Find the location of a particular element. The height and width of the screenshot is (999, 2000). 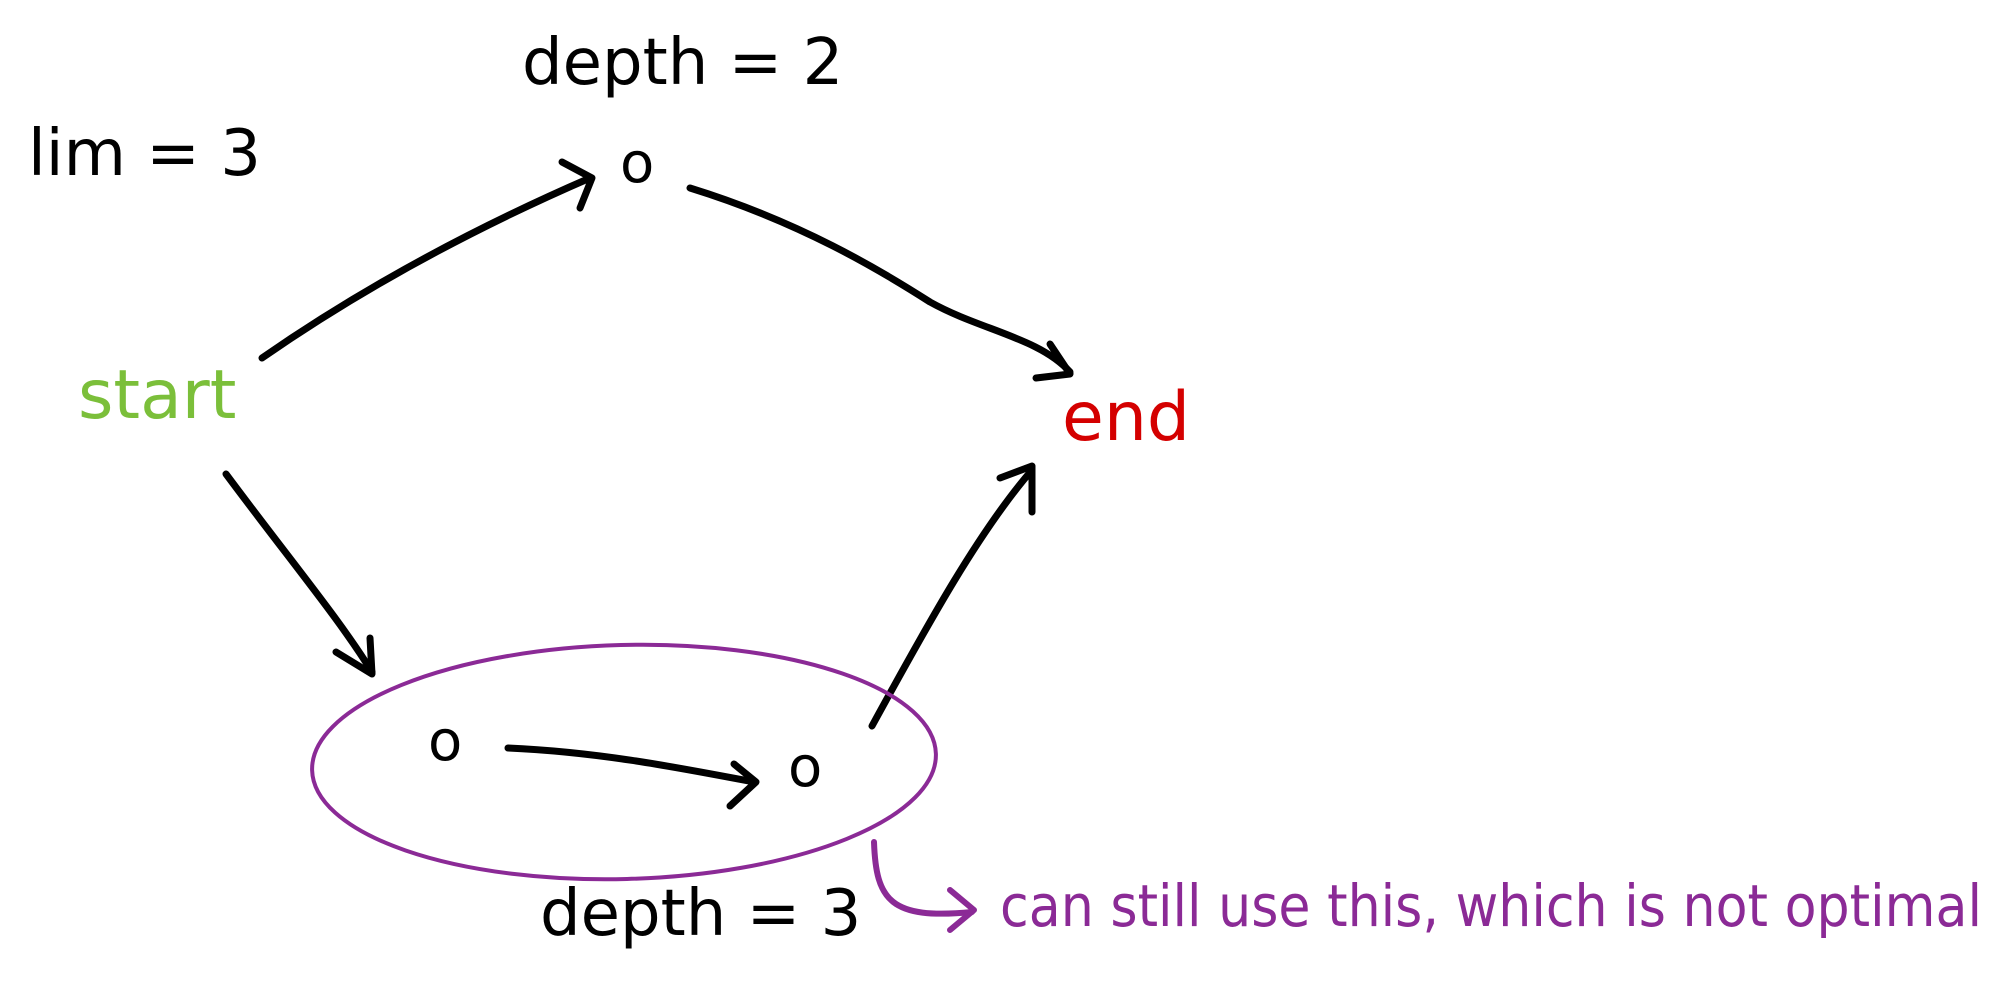

annotation-text: can still use this, which is not optimal is located at coordinates (1491, 906).